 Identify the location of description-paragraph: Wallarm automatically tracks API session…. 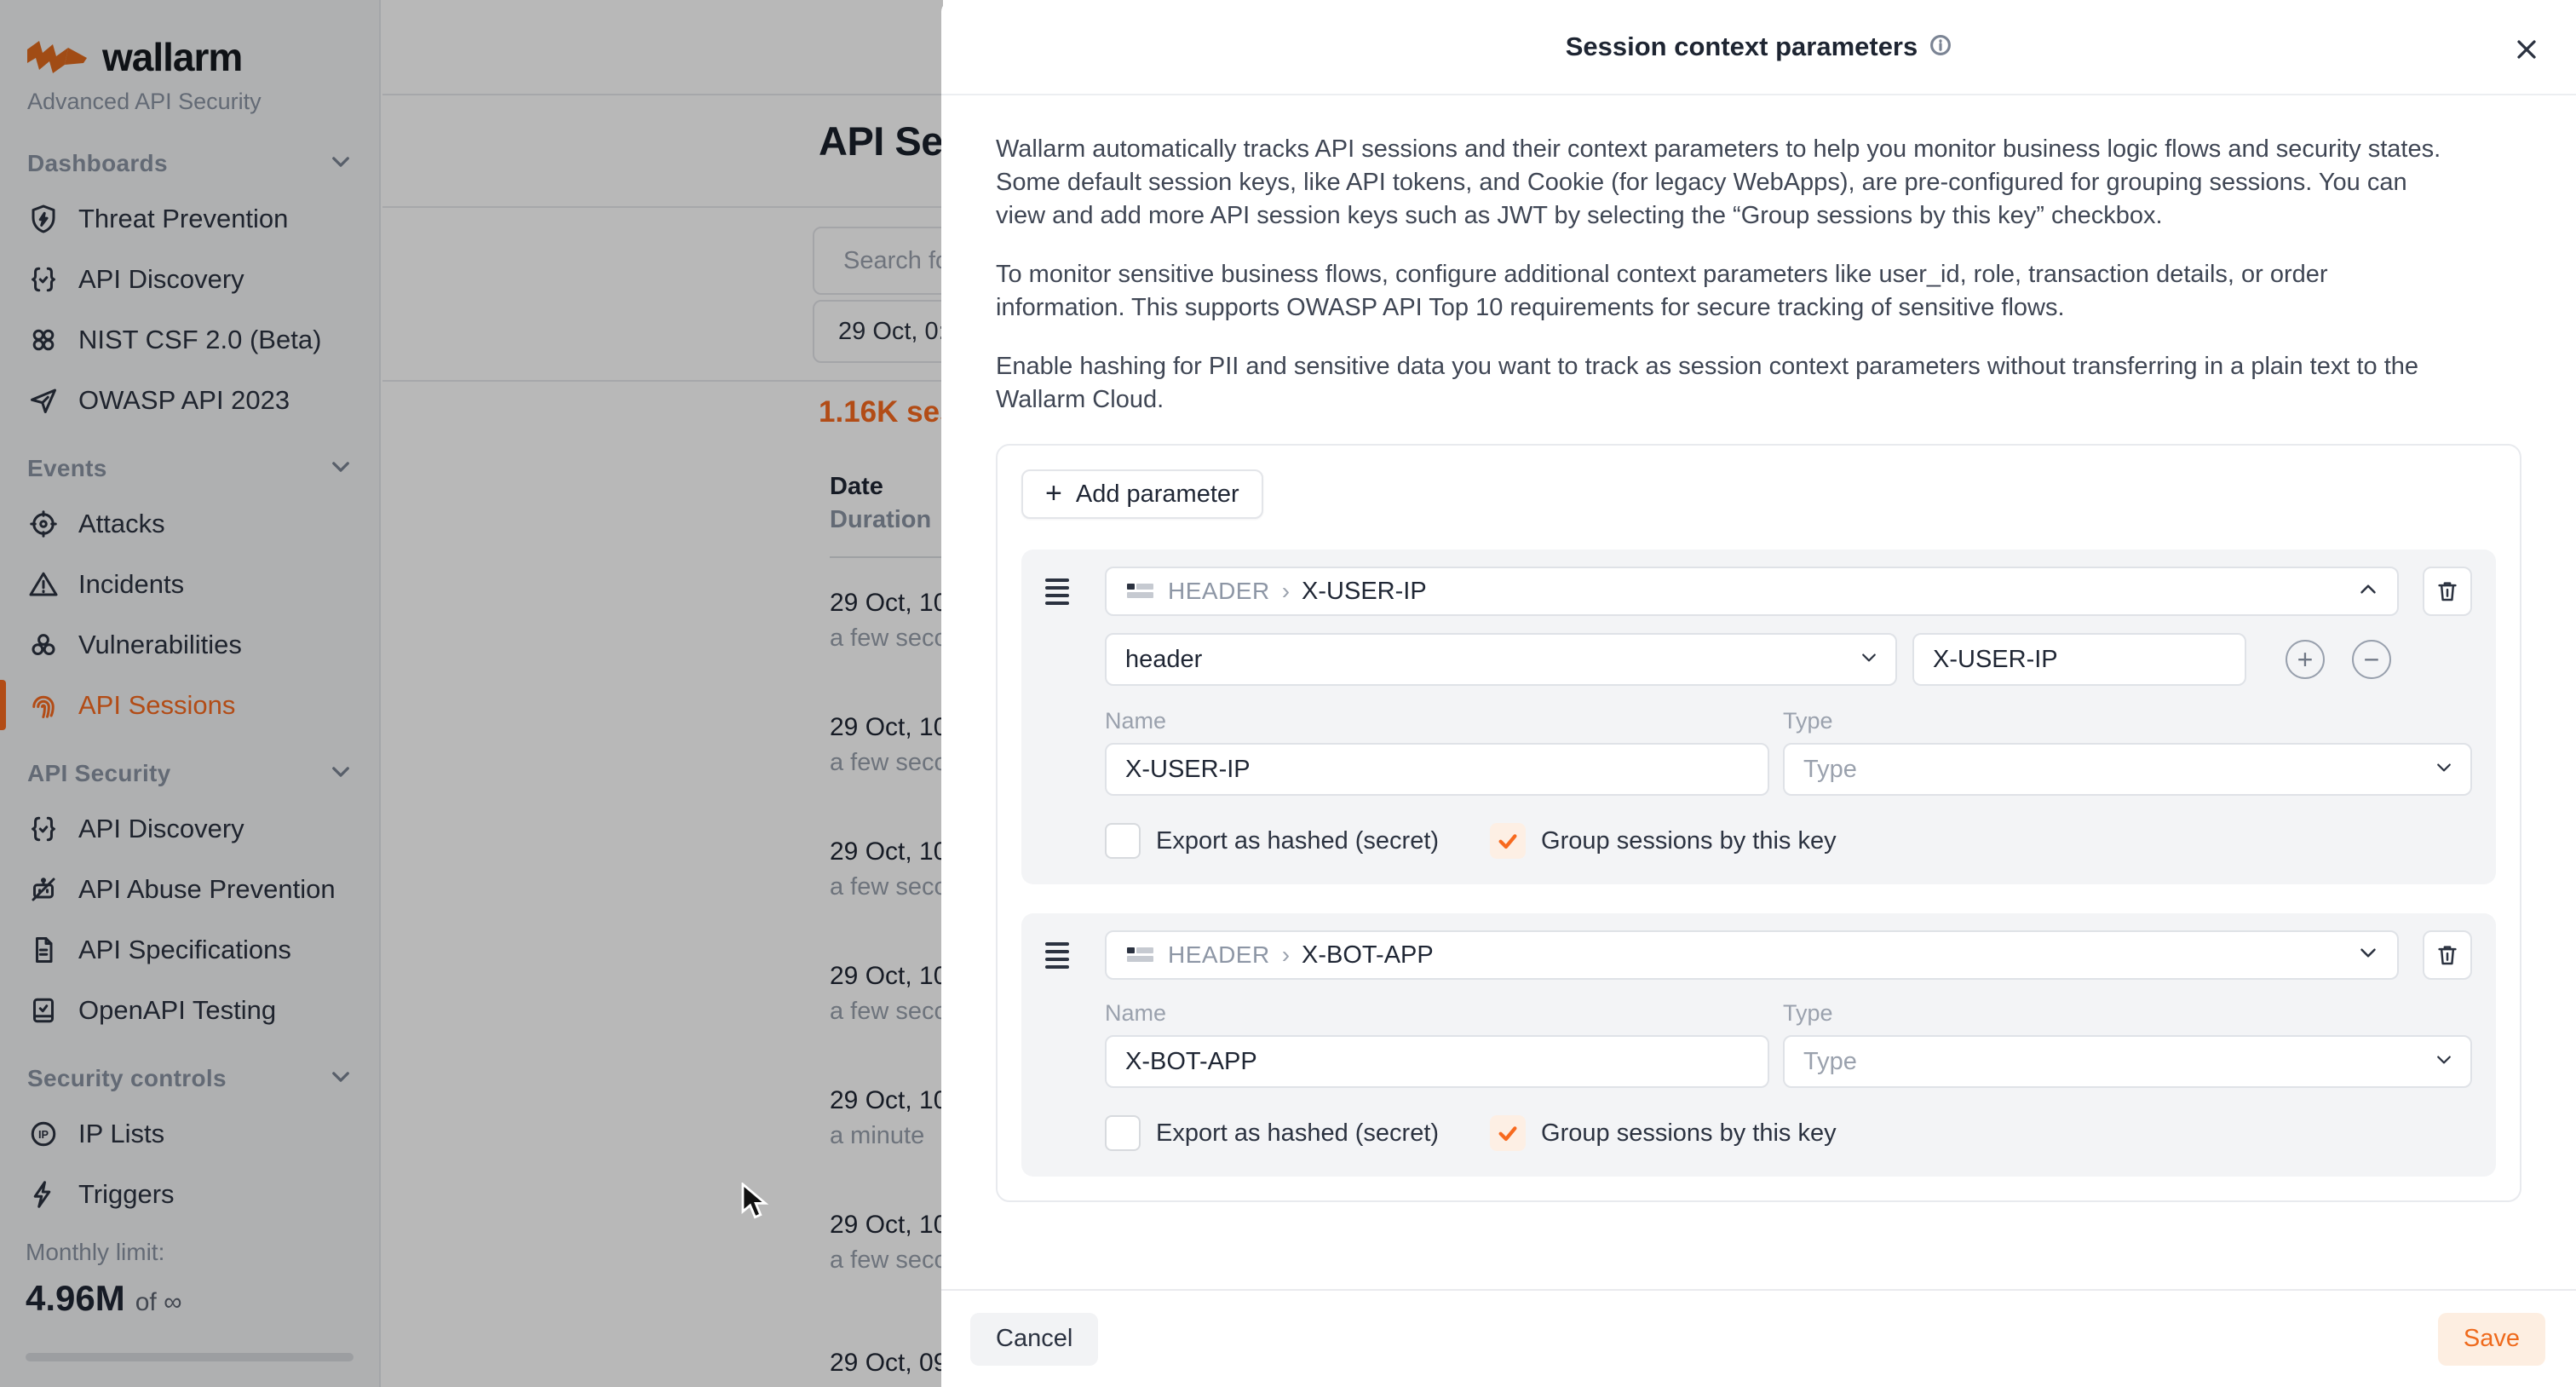
(1719, 182).